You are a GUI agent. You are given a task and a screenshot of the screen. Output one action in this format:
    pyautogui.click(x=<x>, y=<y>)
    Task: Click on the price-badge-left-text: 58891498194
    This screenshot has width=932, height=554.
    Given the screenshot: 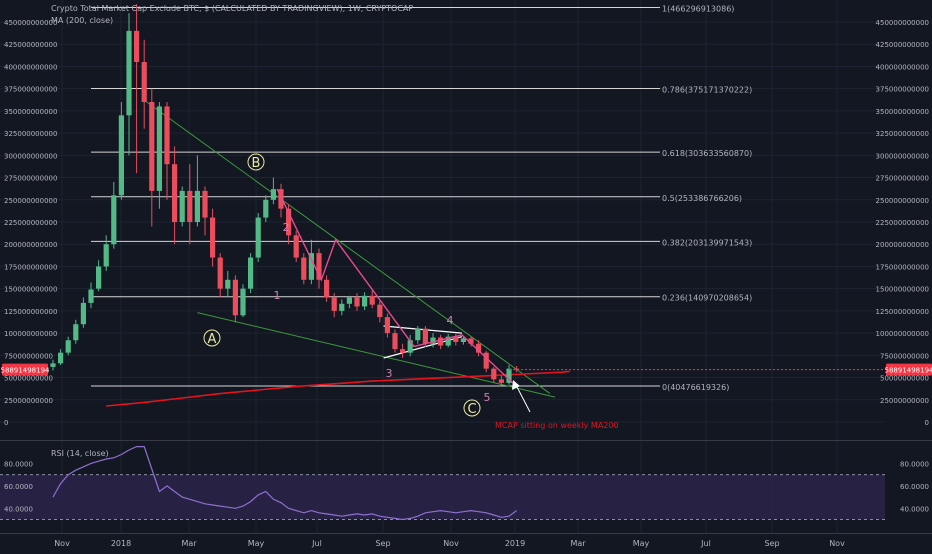 What is the action you would take?
    pyautogui.click(x=26, y=371)
    